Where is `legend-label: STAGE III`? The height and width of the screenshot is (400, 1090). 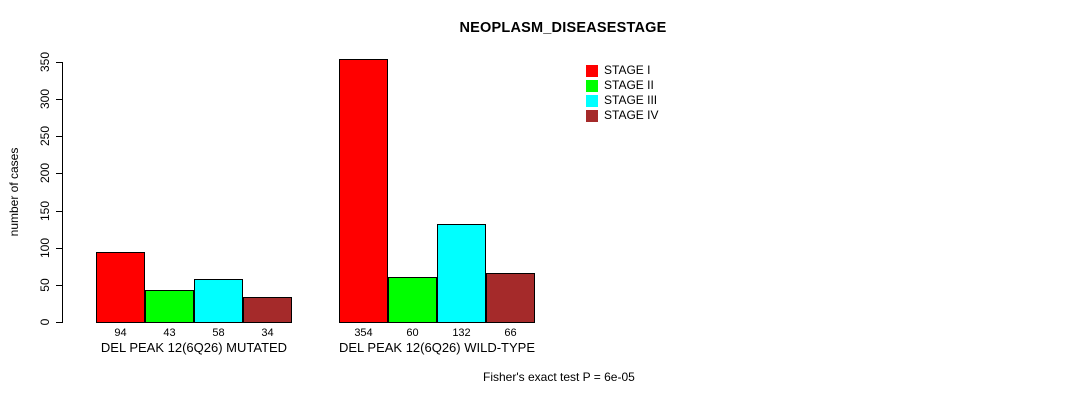
legend-label: STAGE III is located at coordinates (631, 100).